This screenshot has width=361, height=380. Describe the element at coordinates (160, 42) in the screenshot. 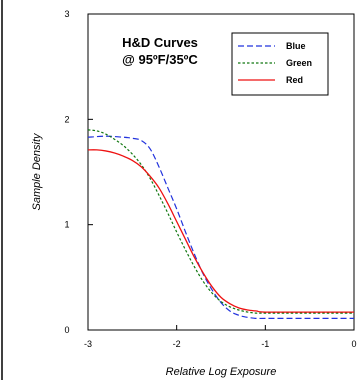

I see `chart-title: H&D Curves` at that location.